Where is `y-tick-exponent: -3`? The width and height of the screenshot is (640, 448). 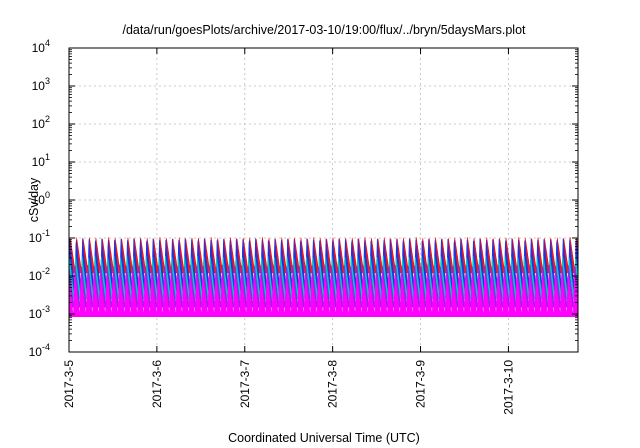 y-tick-exponent: -3 is located at coordinates (46, 309).